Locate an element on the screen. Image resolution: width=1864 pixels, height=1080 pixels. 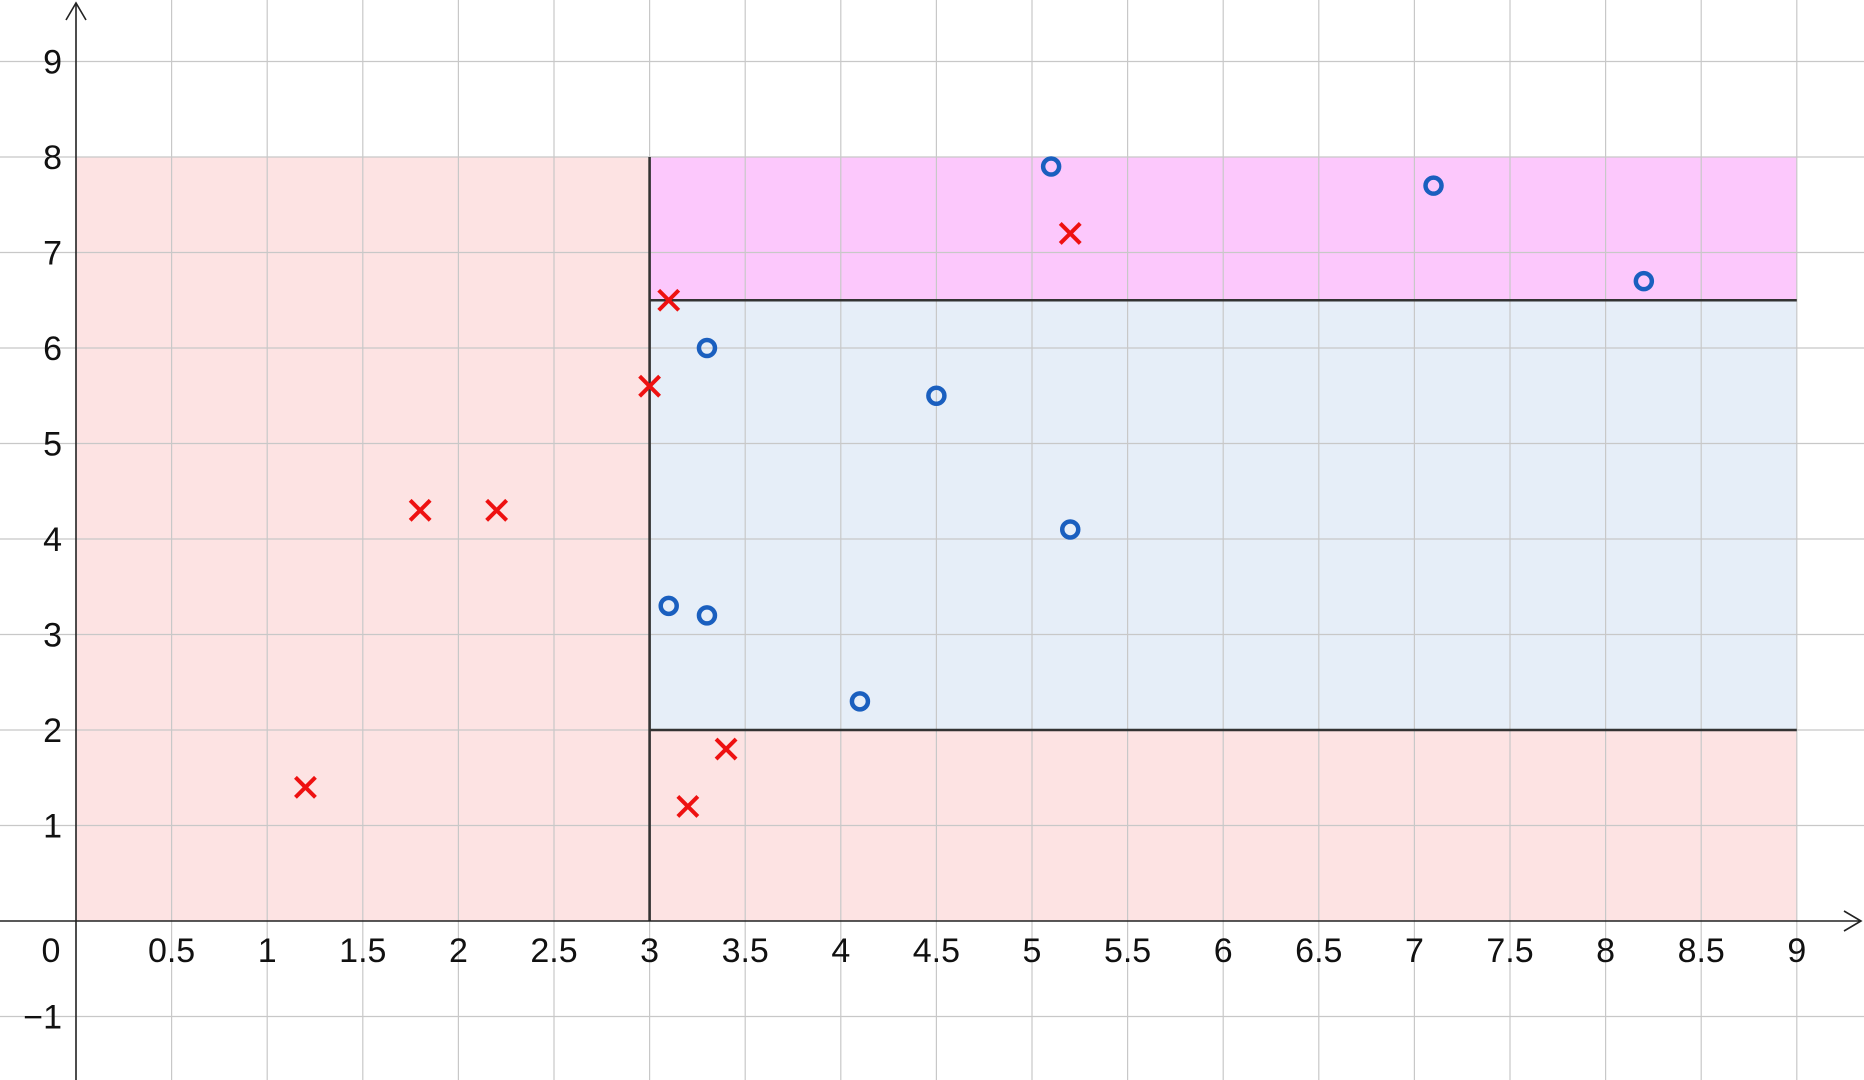
x-tick-label: 4.5 is located at coordinates (936, 951).